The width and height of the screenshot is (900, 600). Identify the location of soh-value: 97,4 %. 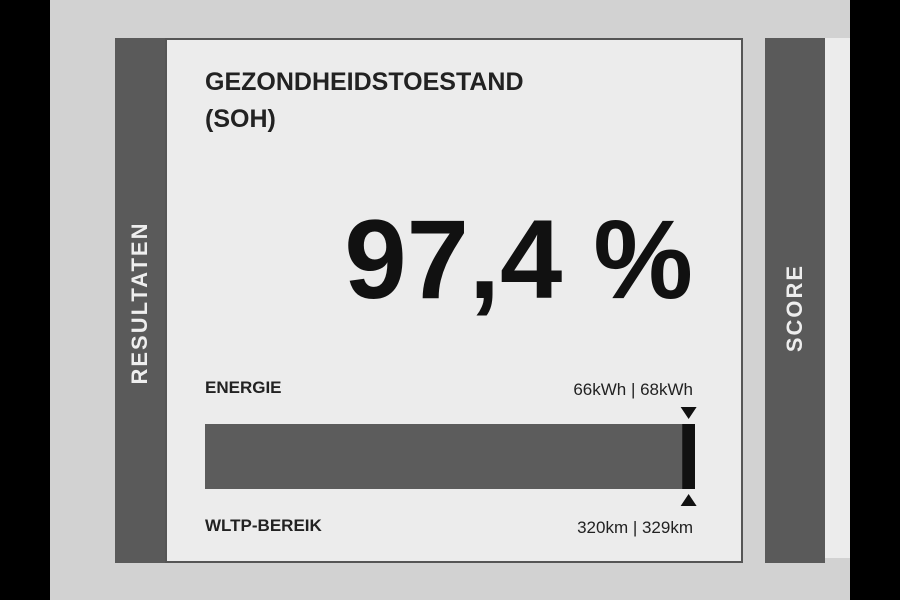
(518, 259).